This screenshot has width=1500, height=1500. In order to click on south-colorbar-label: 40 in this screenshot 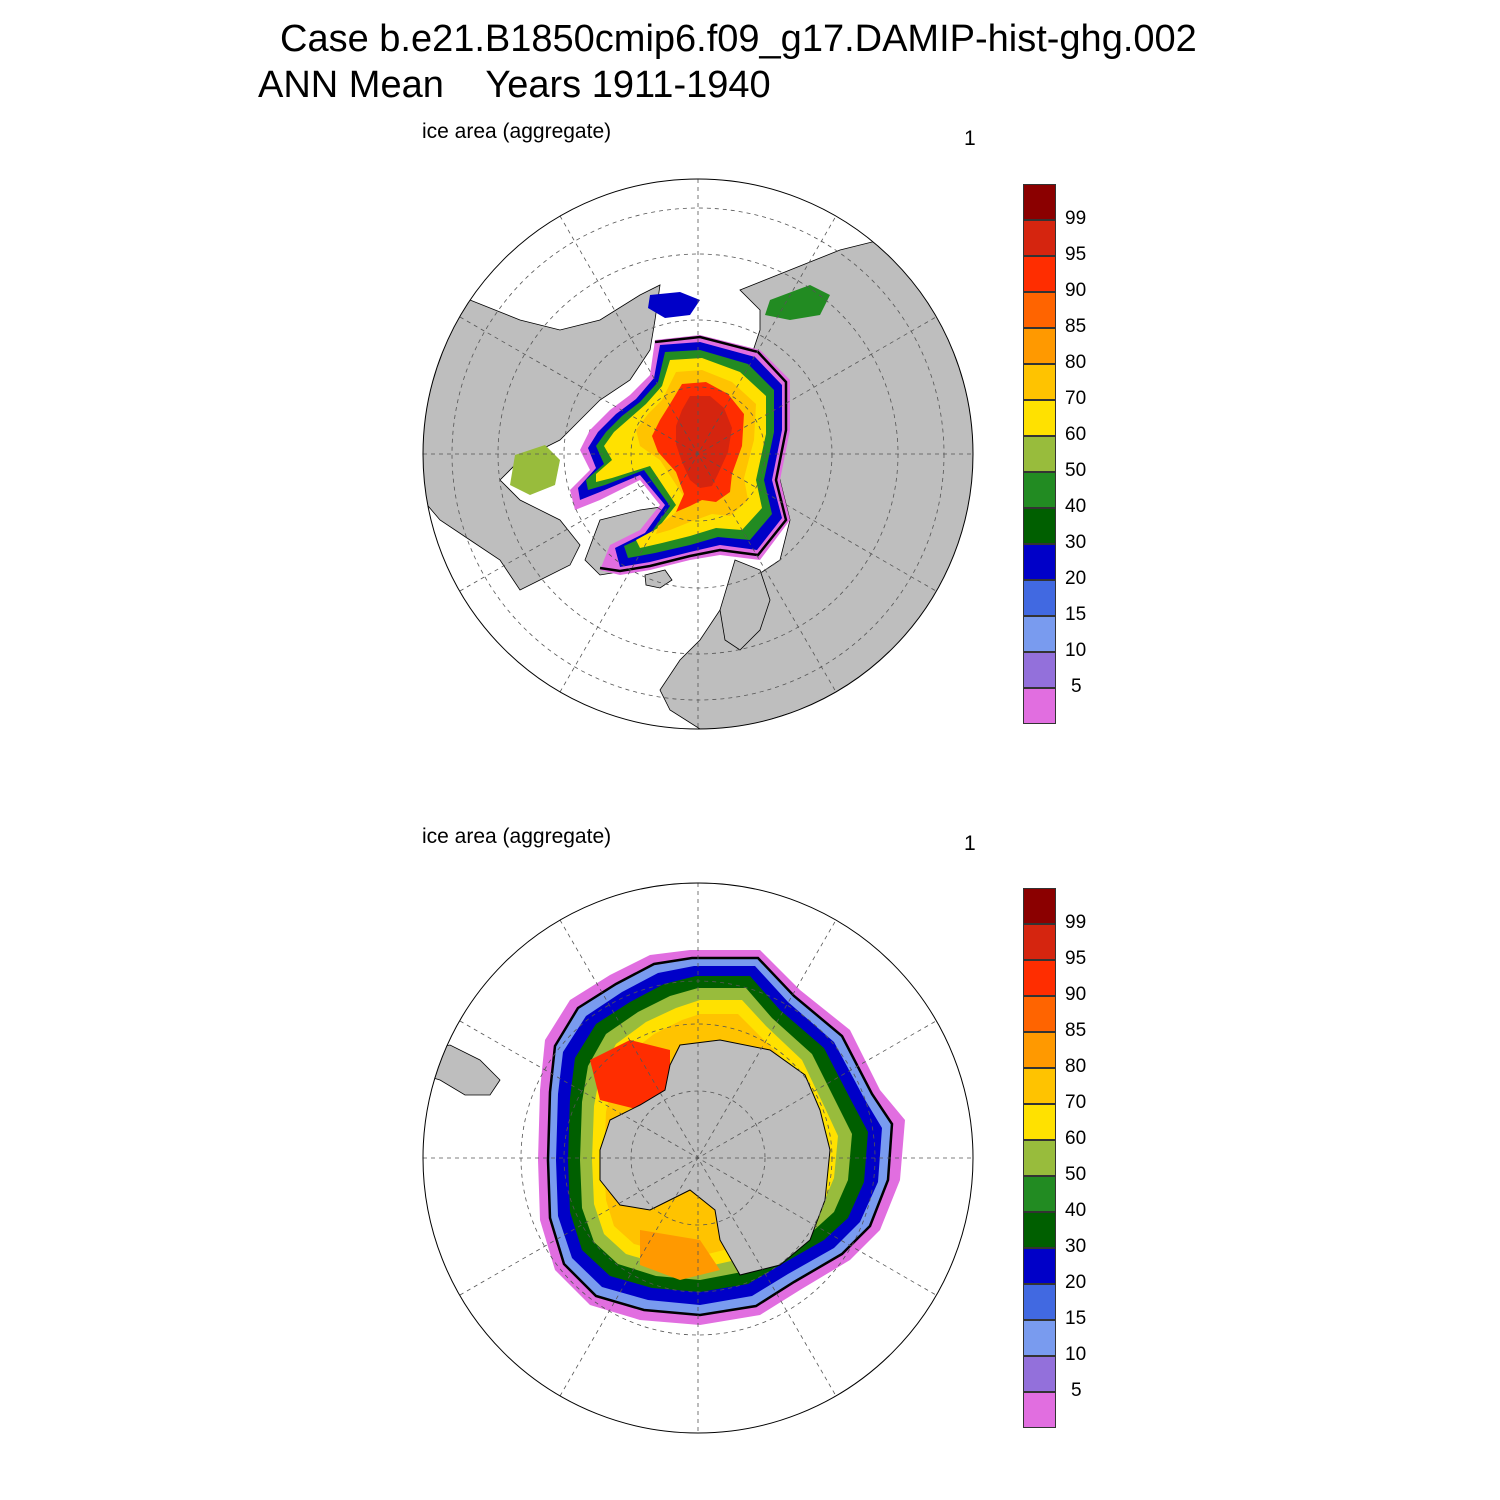, I will do `click(1076, 1210)`.